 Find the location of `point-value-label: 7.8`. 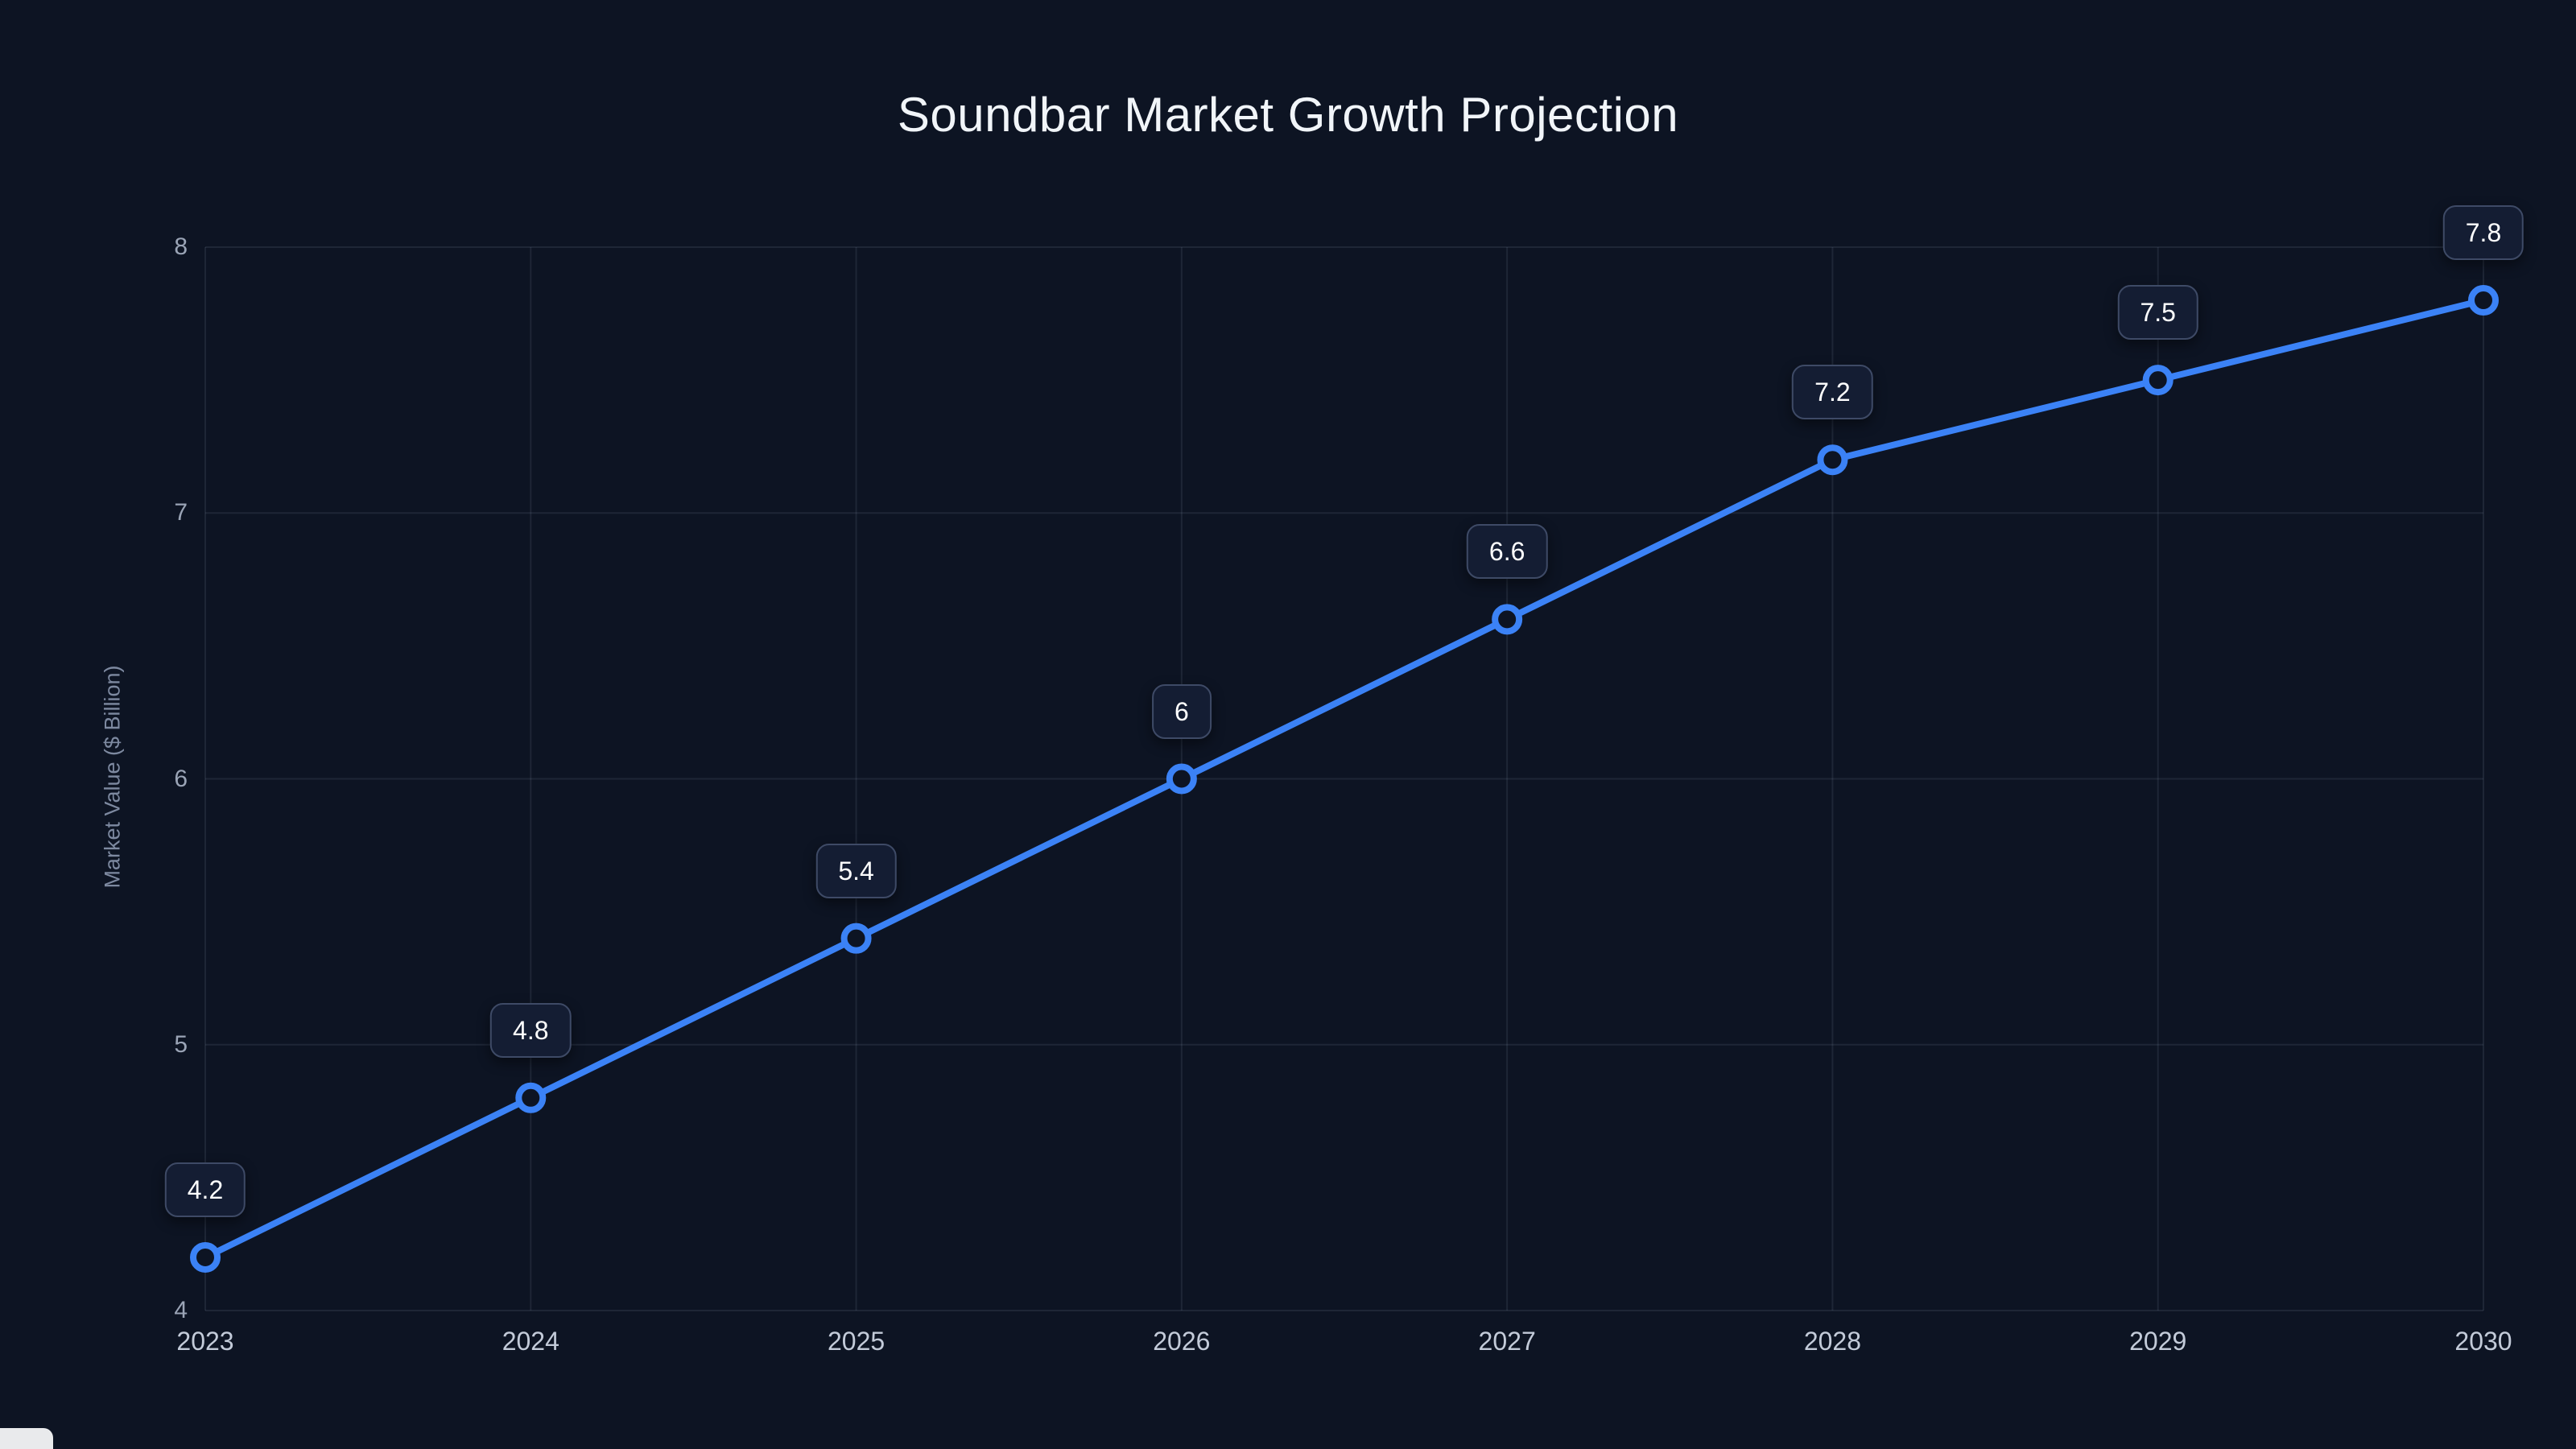

point-value-label: 7.8 is located at coordinates (2483, 233).